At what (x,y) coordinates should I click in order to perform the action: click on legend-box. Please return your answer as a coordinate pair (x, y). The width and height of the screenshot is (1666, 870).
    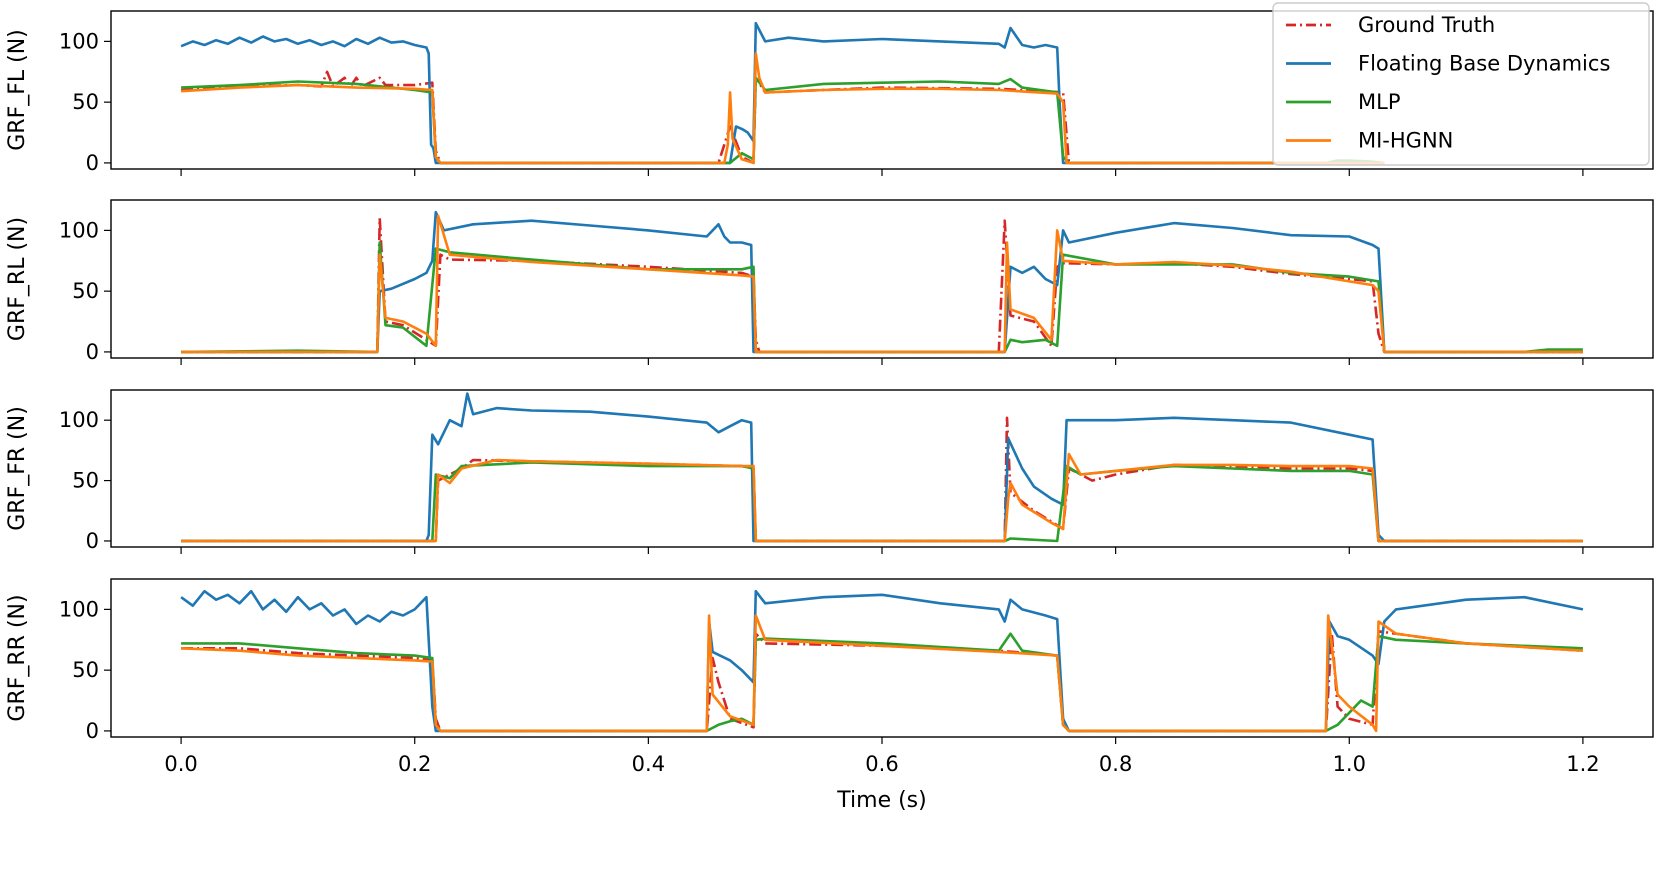
    Looking at the image, I should click on (1461, 84).